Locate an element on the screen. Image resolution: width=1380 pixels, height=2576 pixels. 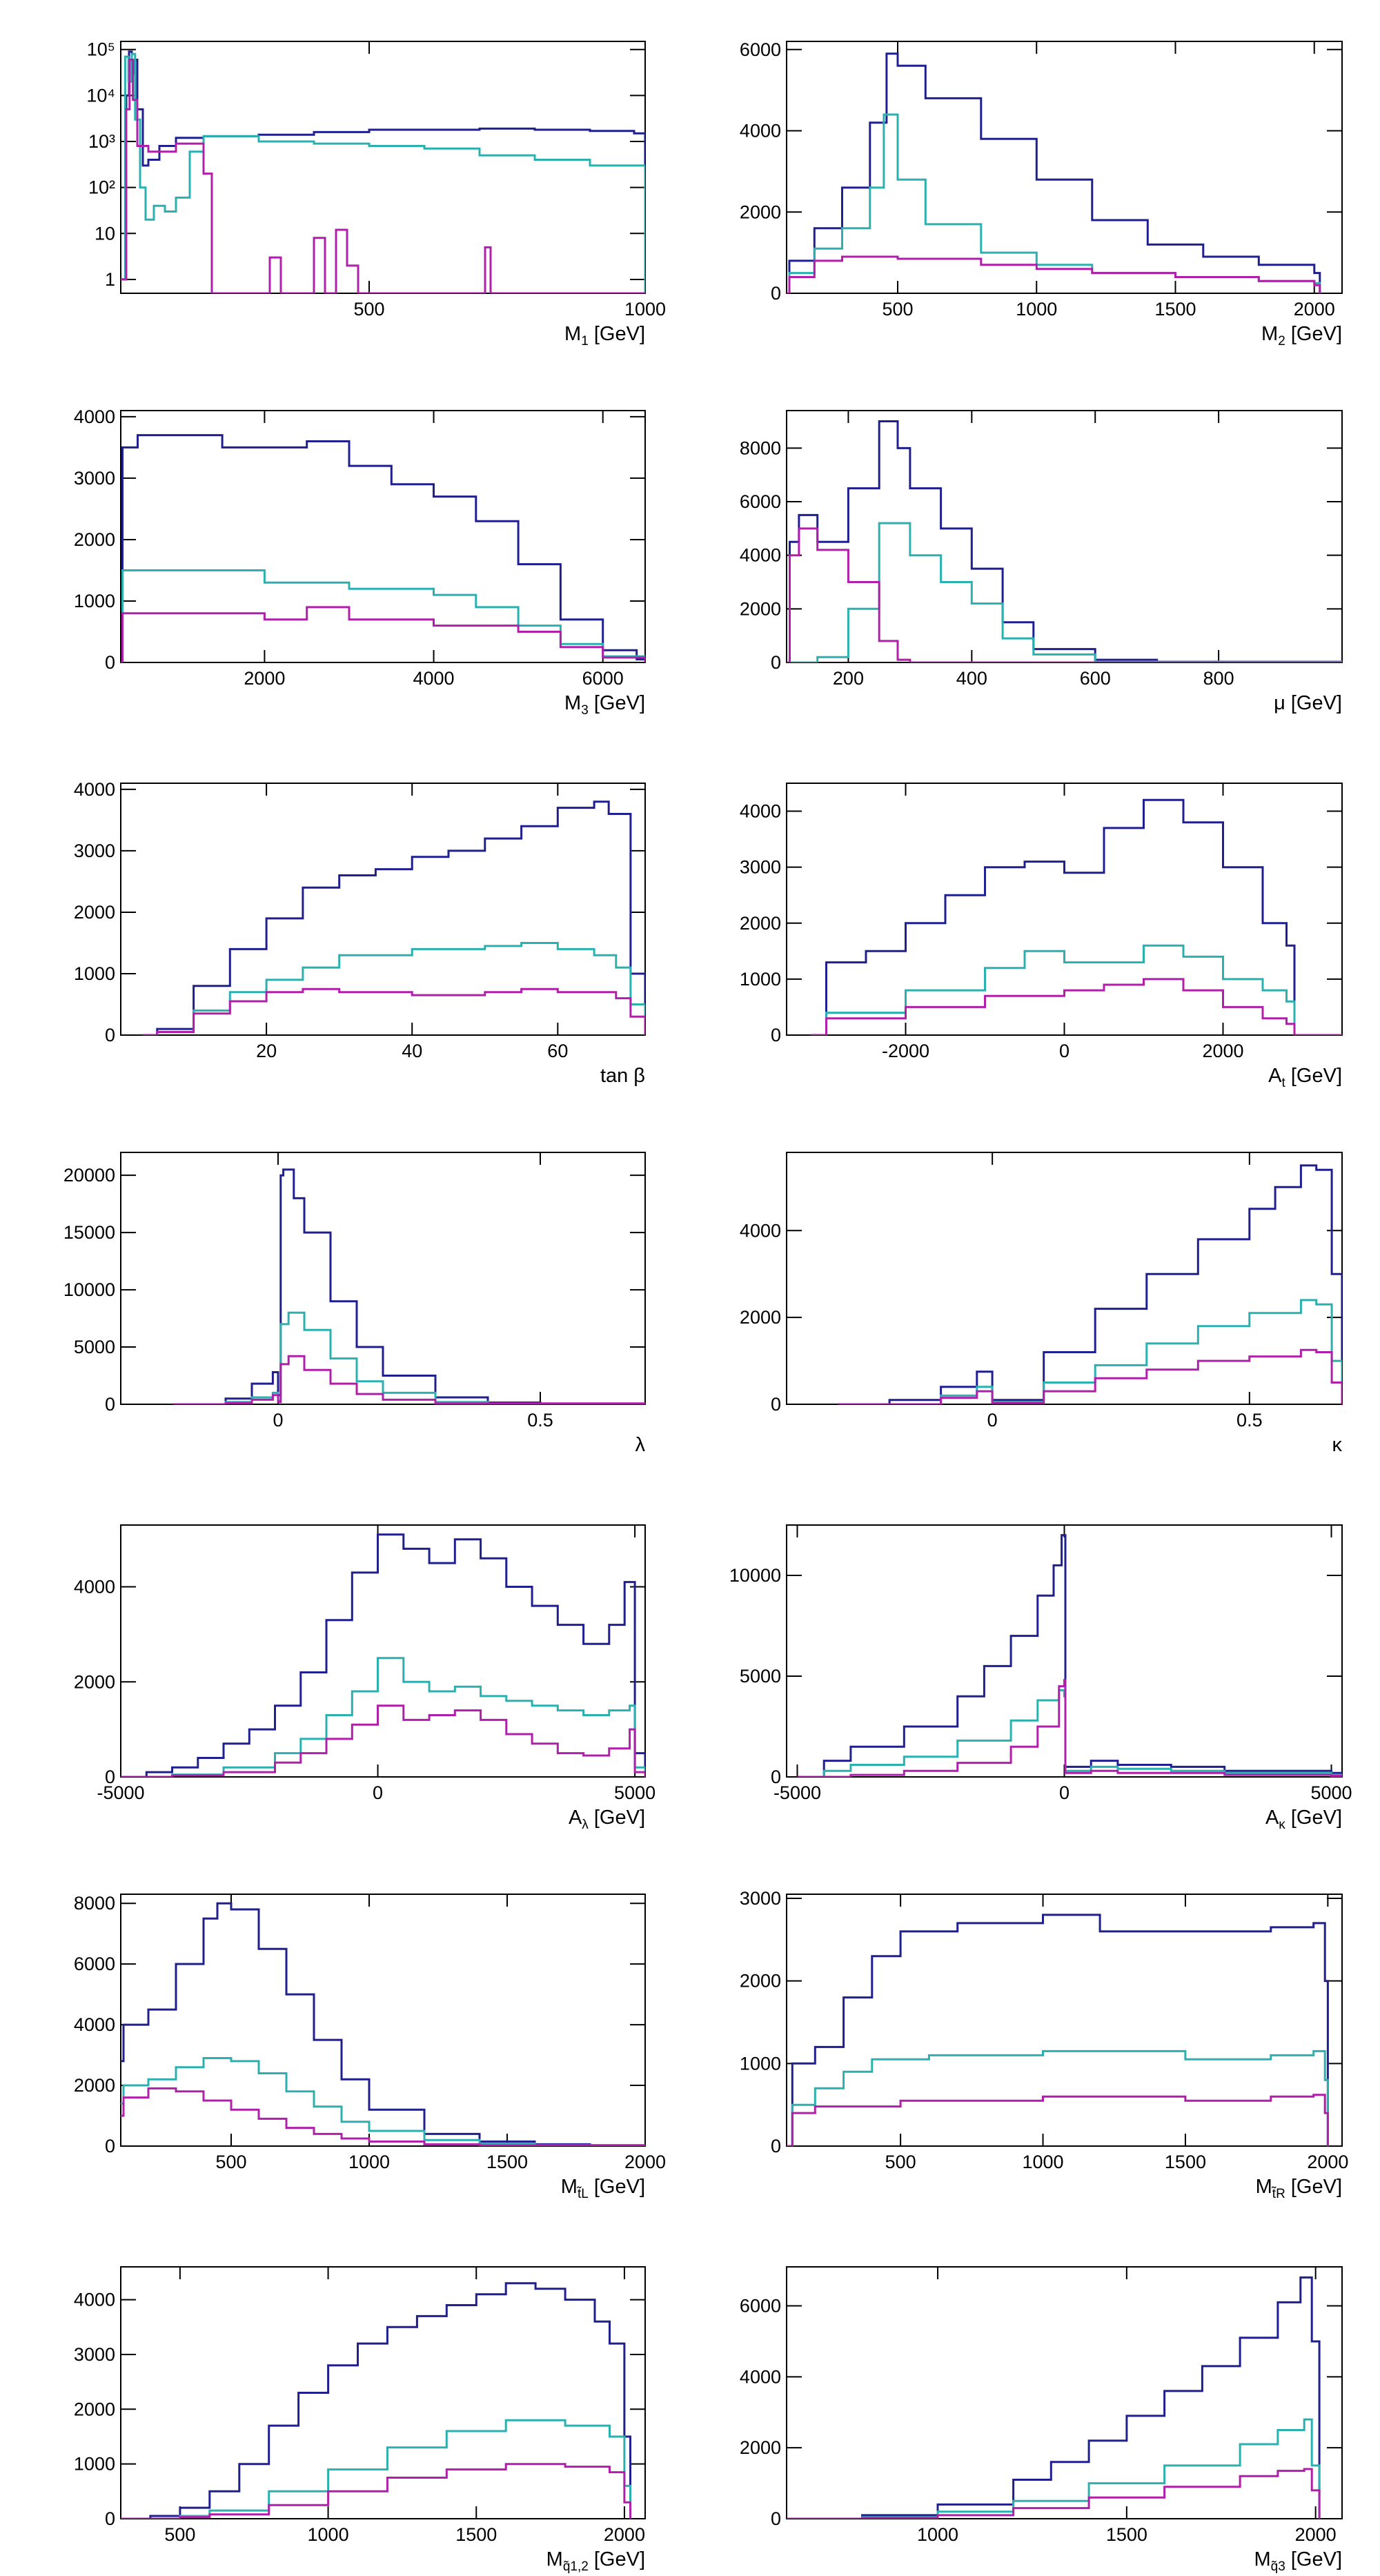
x-tick-label: 5000 is located at coordinates (1331, 1792).